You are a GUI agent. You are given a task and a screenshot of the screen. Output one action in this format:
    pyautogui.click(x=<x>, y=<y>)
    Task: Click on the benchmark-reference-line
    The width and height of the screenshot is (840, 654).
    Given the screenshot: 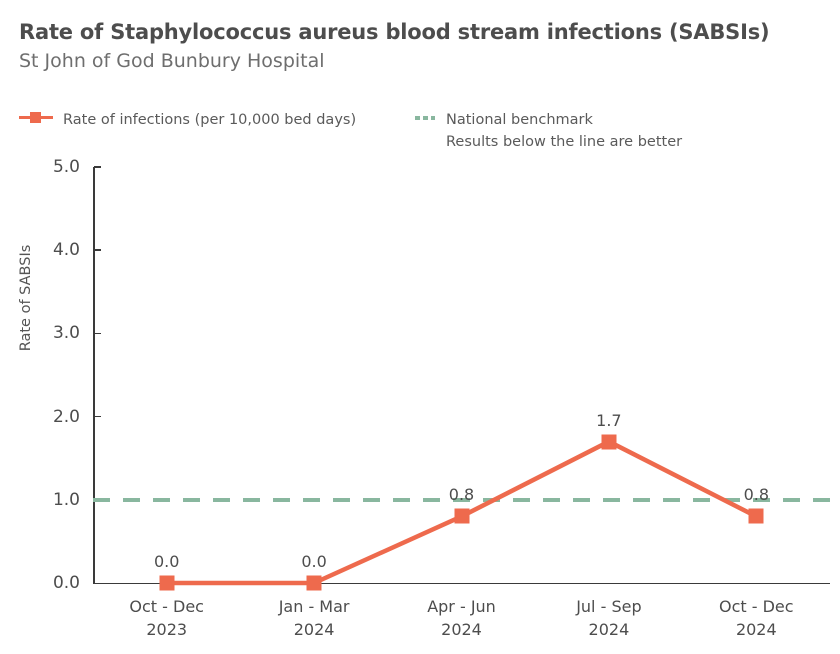 What is the action you would take?
    pyautogui.click(x=461, y=500)
    